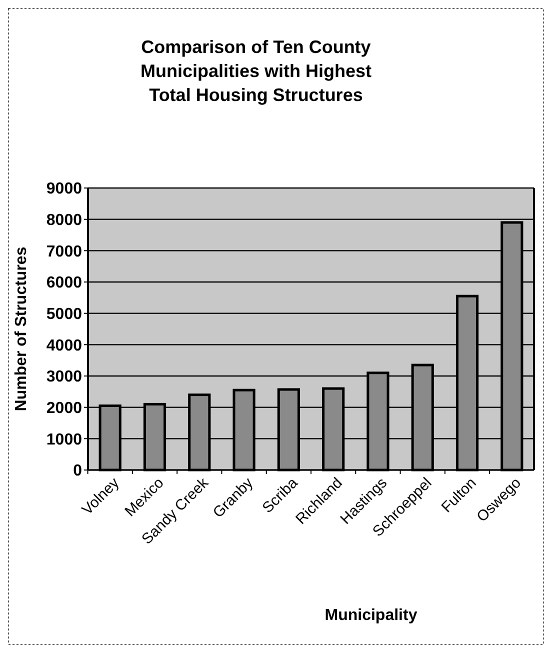 This screenshot has height=645, width=544. I want to click on y-axis-title: Number of Structures, so click(21, 329).